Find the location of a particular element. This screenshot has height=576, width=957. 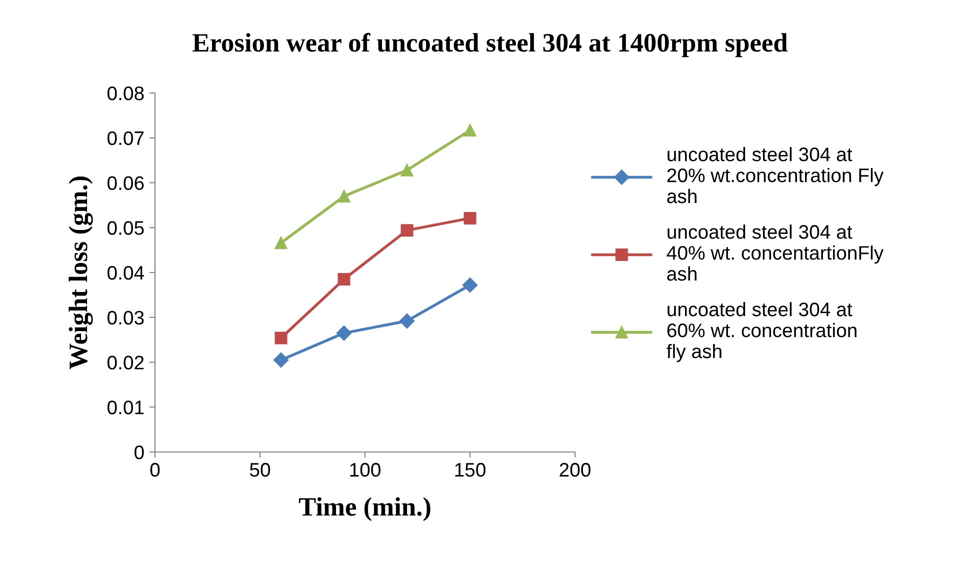

y-tick-label: 0.08 is located at coordinates (126, 93).